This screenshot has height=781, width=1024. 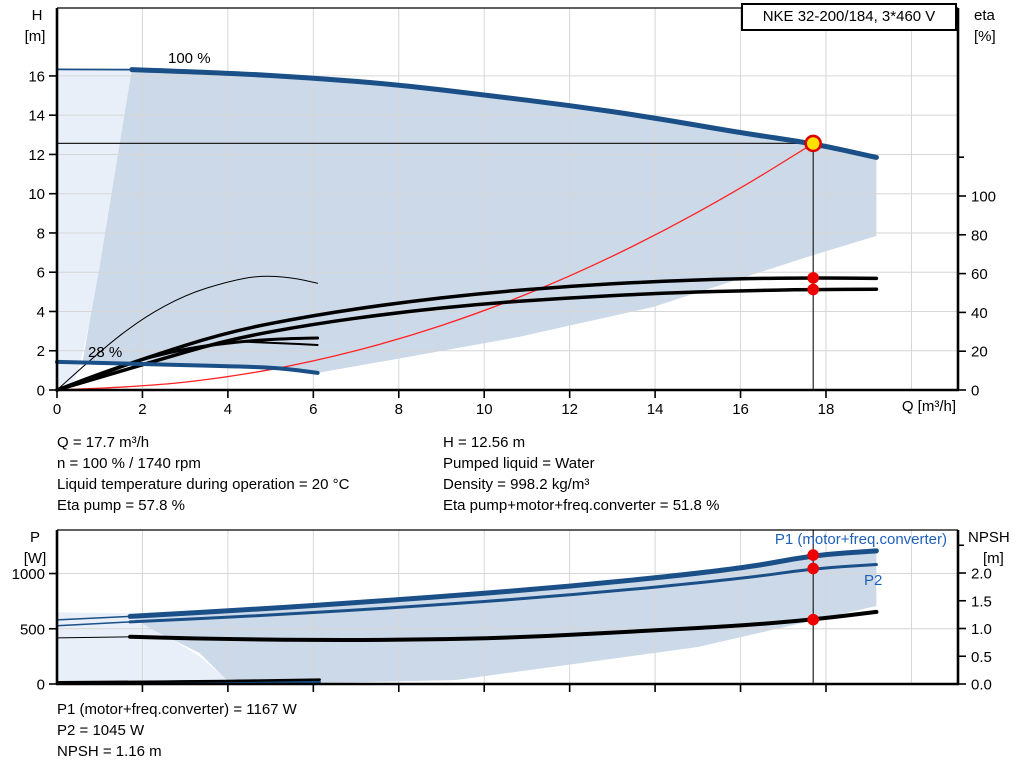 What do you see at coordinates (581, 505) in the screenshot?
I see `info-line-eta-total: Eta pump+motor+freq.converter = 51.8 %` at bounding box center [581, 505].